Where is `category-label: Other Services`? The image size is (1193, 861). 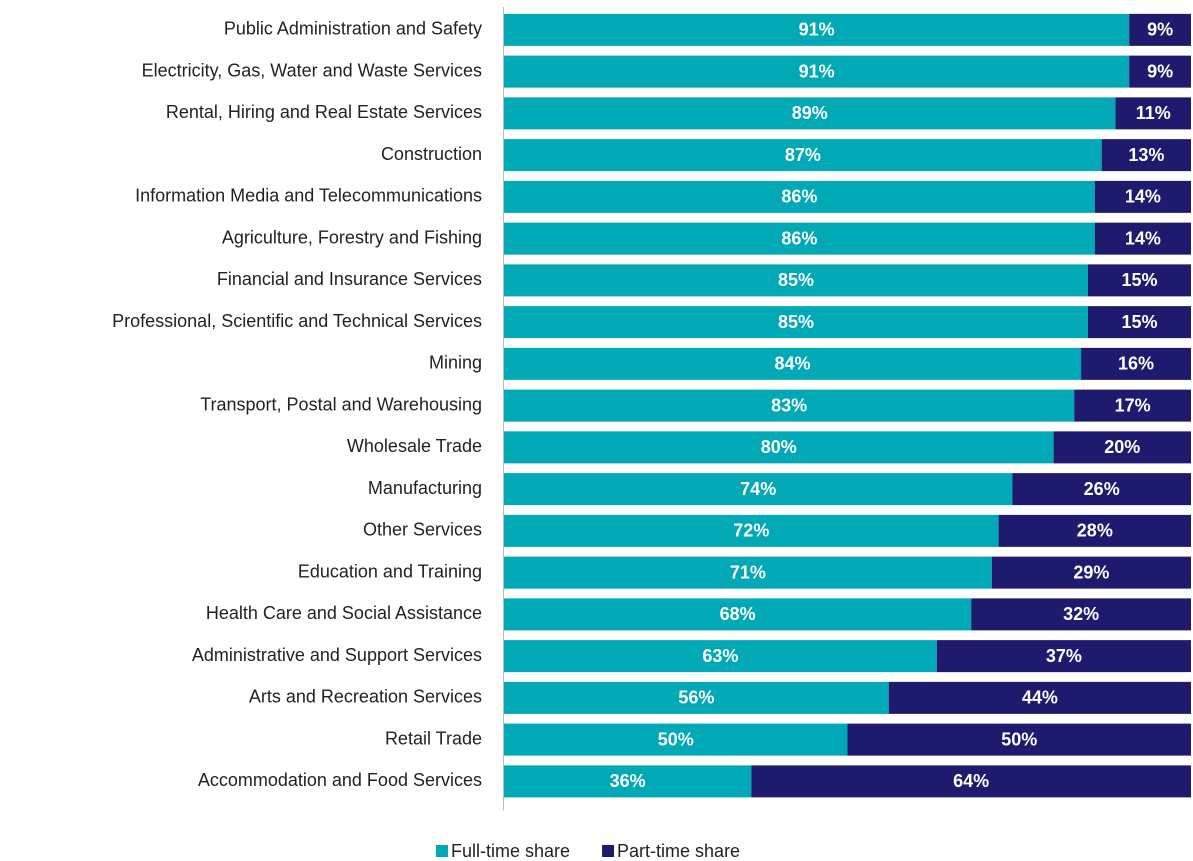
category-label: Other Services is located at coordinates (422, 530).